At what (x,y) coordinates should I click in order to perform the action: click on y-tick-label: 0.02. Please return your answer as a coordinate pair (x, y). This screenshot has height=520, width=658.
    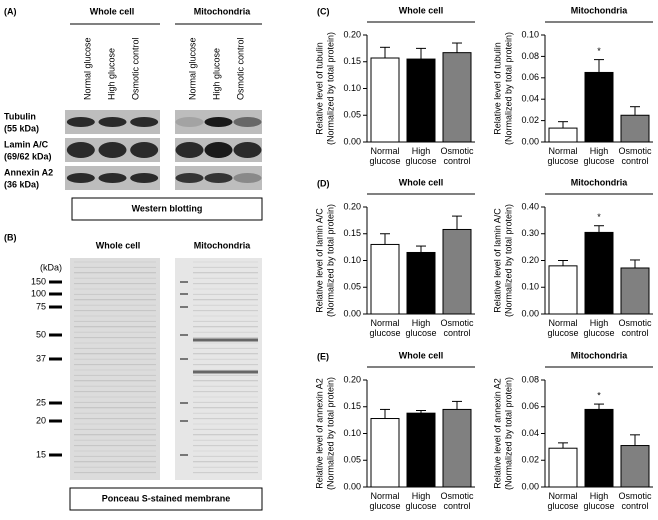
    Looking at the image, I should click on (530, 460).